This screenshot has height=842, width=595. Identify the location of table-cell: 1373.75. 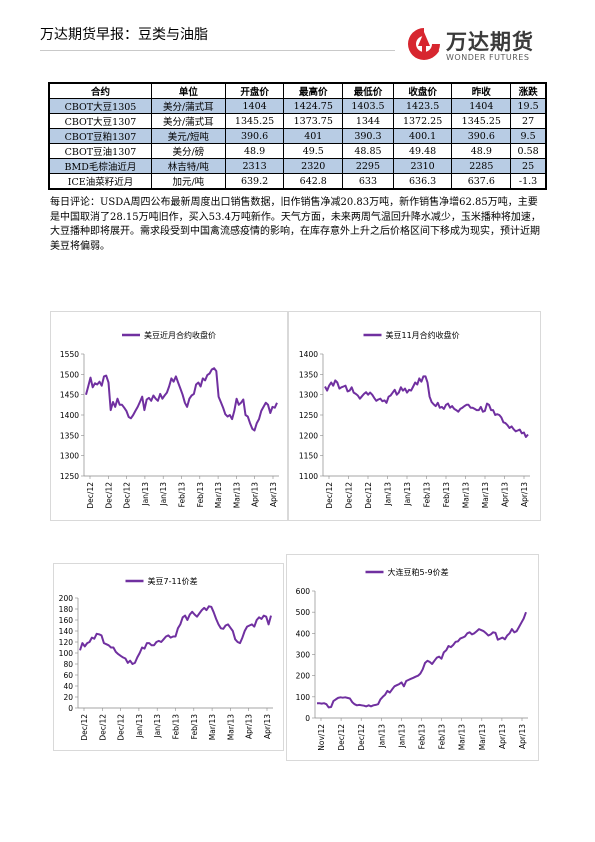
(313, 121).